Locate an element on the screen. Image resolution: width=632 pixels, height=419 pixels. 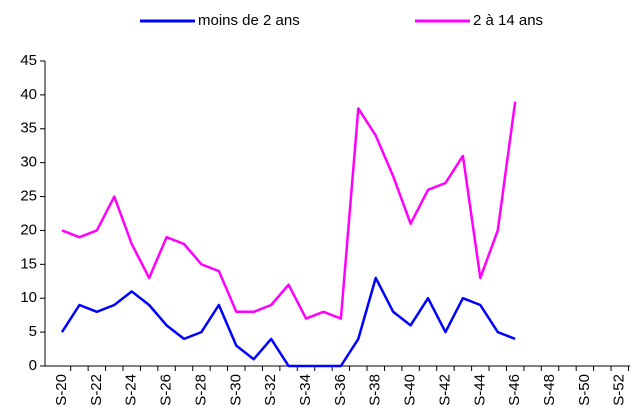
x-tick-label: S-26 is located at coordinates (166, 390).